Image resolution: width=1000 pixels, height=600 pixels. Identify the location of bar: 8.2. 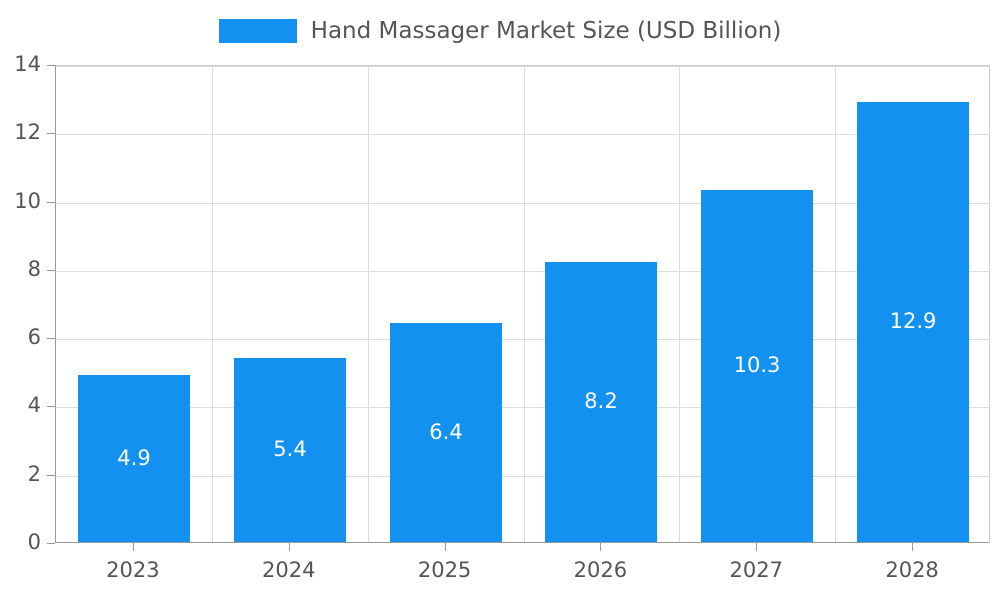
(601, 402).